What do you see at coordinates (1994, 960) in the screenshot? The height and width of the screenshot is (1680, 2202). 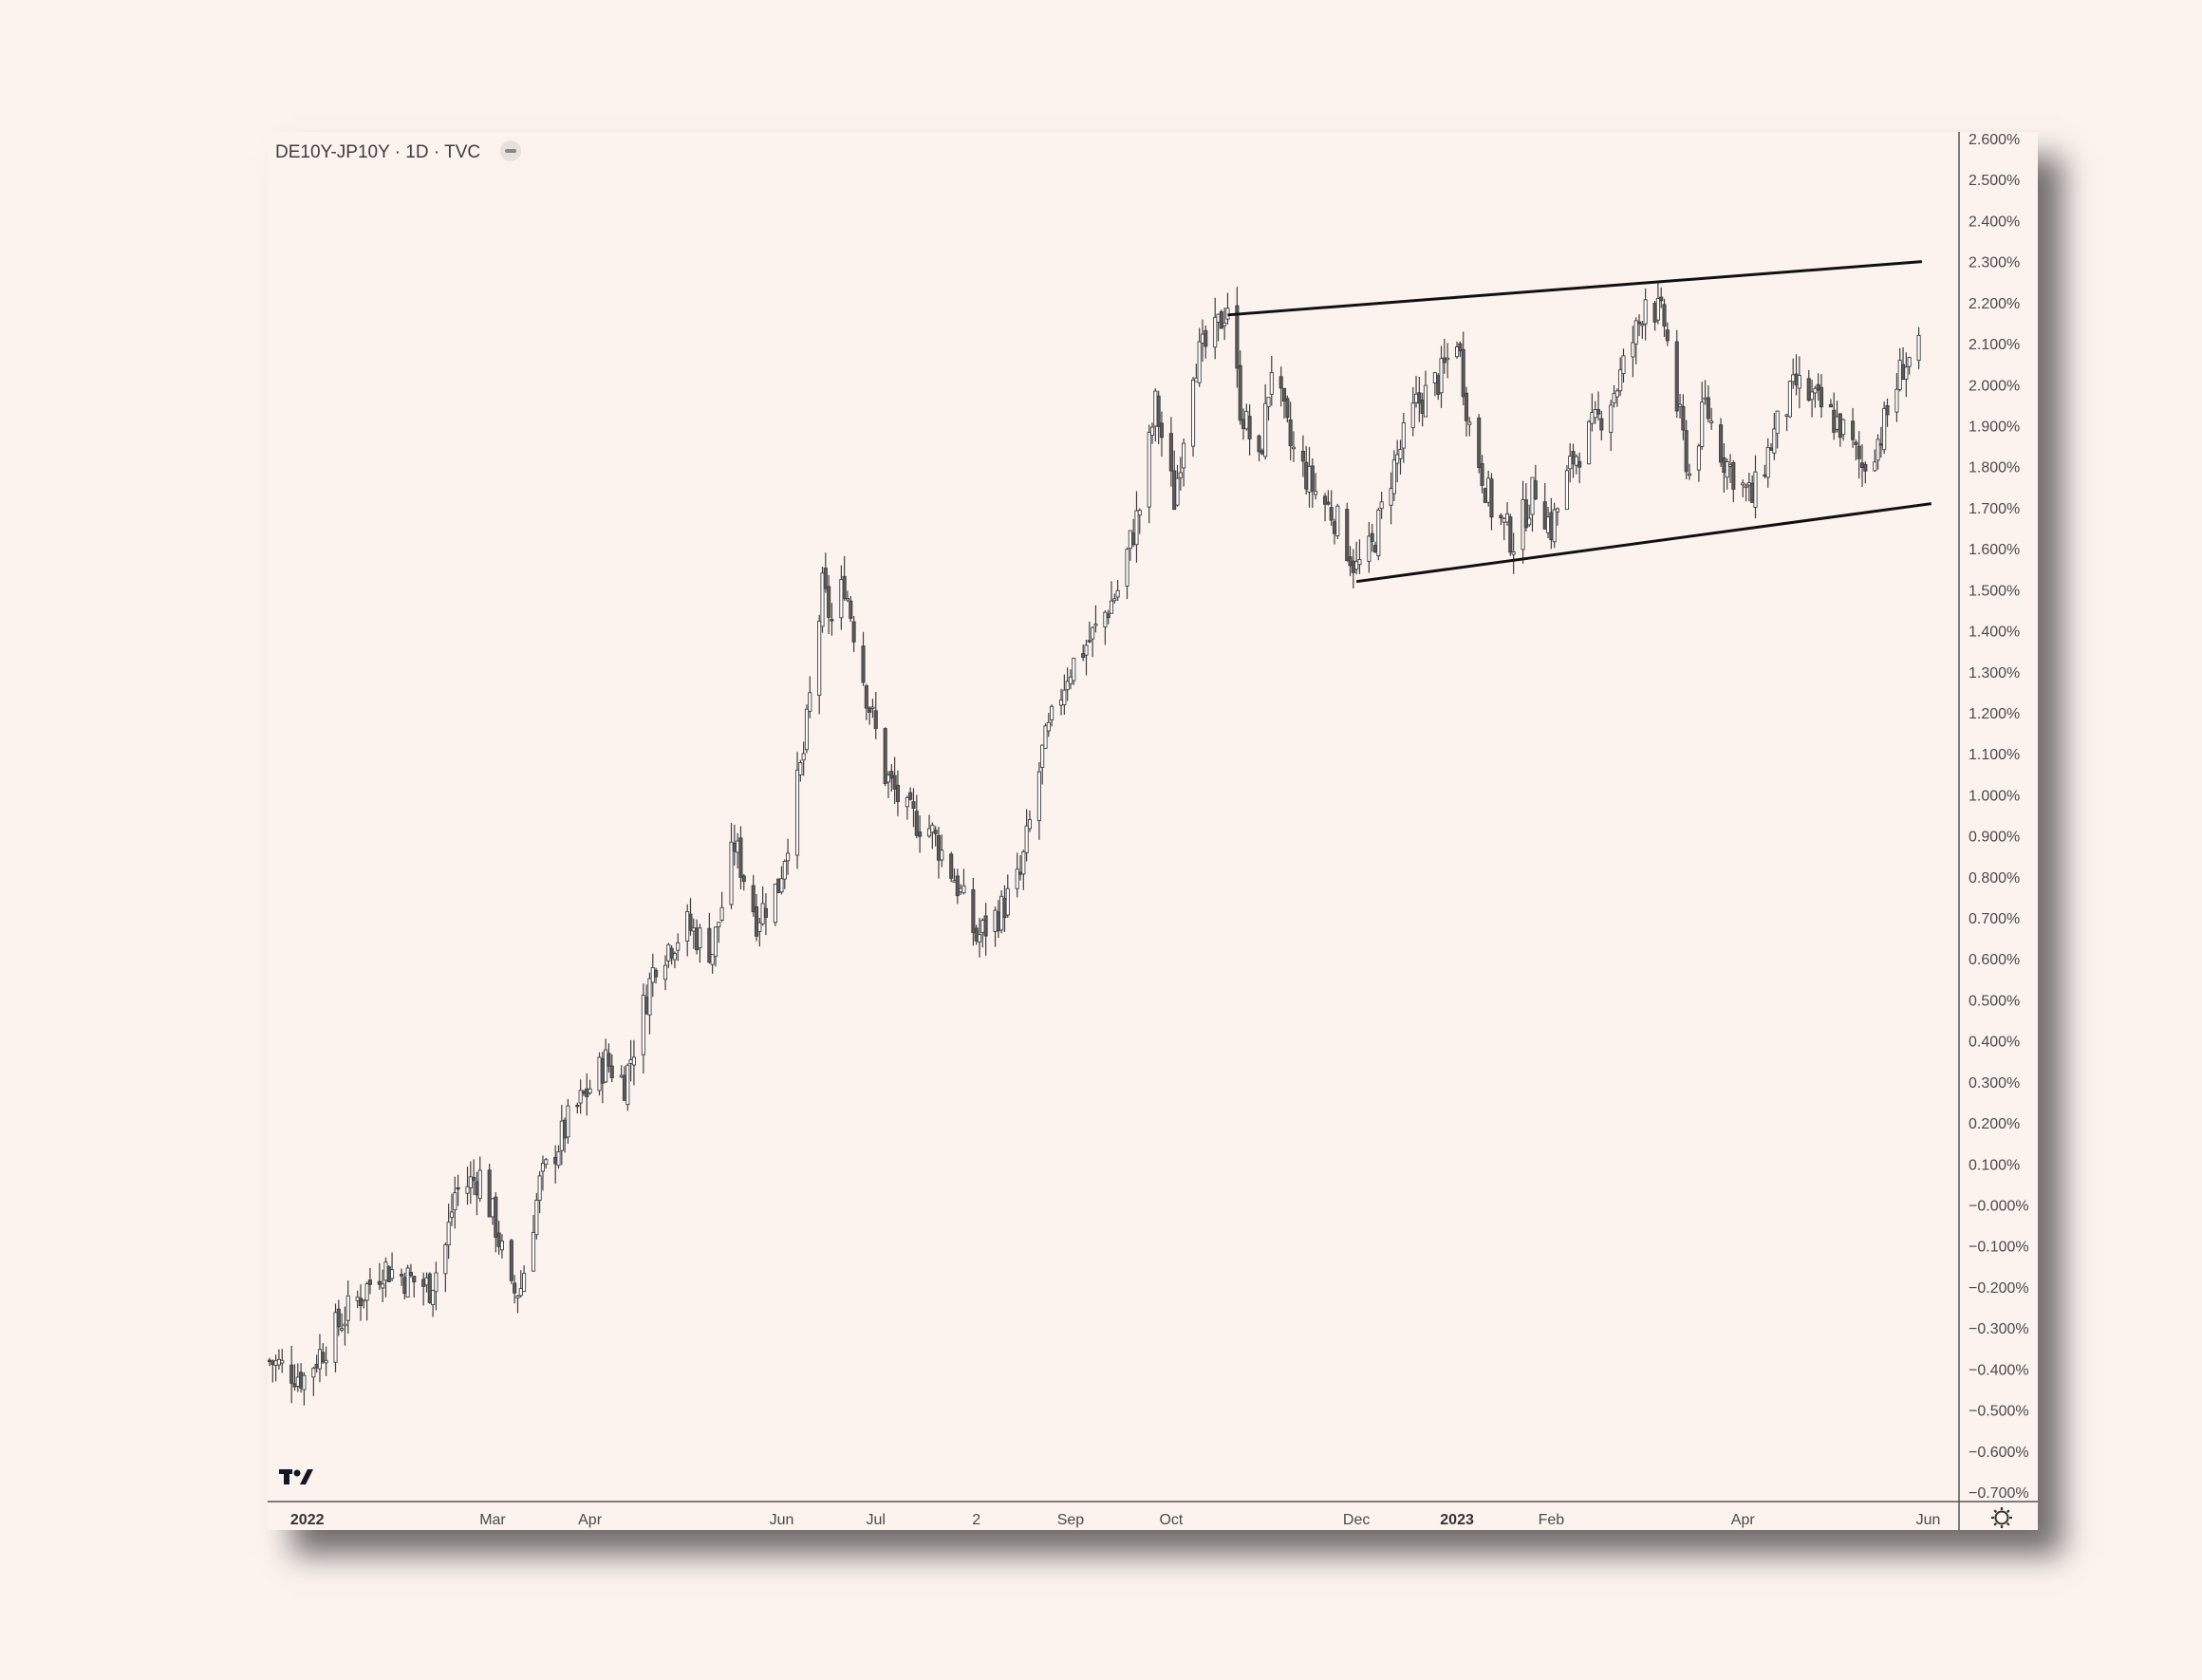 I see `y-tick-label: 0.600%` at bounding box center [1994, 960].